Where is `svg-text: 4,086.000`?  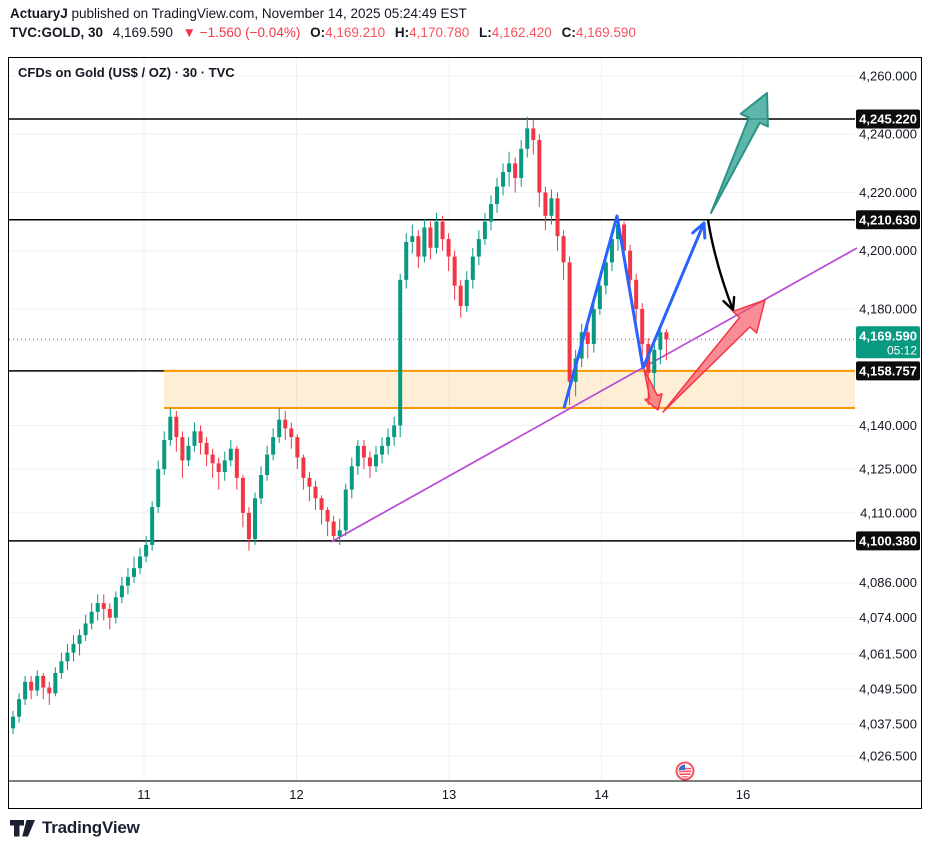 svg-text: 4,086.000 is located at coordinates (888, 582).